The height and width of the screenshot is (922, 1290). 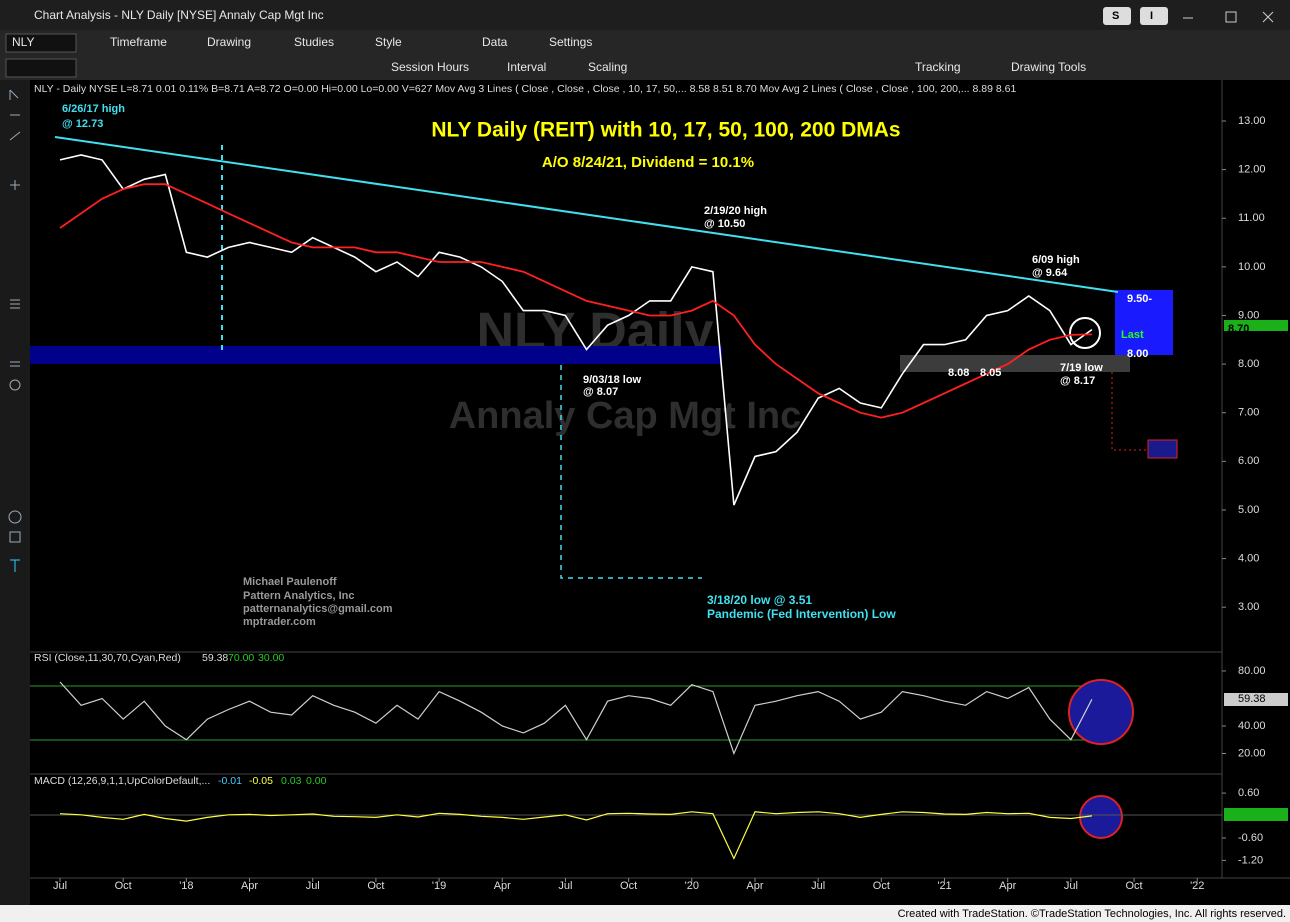 What do you see at coordinates (1252, 267) in the screenshot?
I see `y-tick-label: 10.00` at bounding box center [1252, 267].